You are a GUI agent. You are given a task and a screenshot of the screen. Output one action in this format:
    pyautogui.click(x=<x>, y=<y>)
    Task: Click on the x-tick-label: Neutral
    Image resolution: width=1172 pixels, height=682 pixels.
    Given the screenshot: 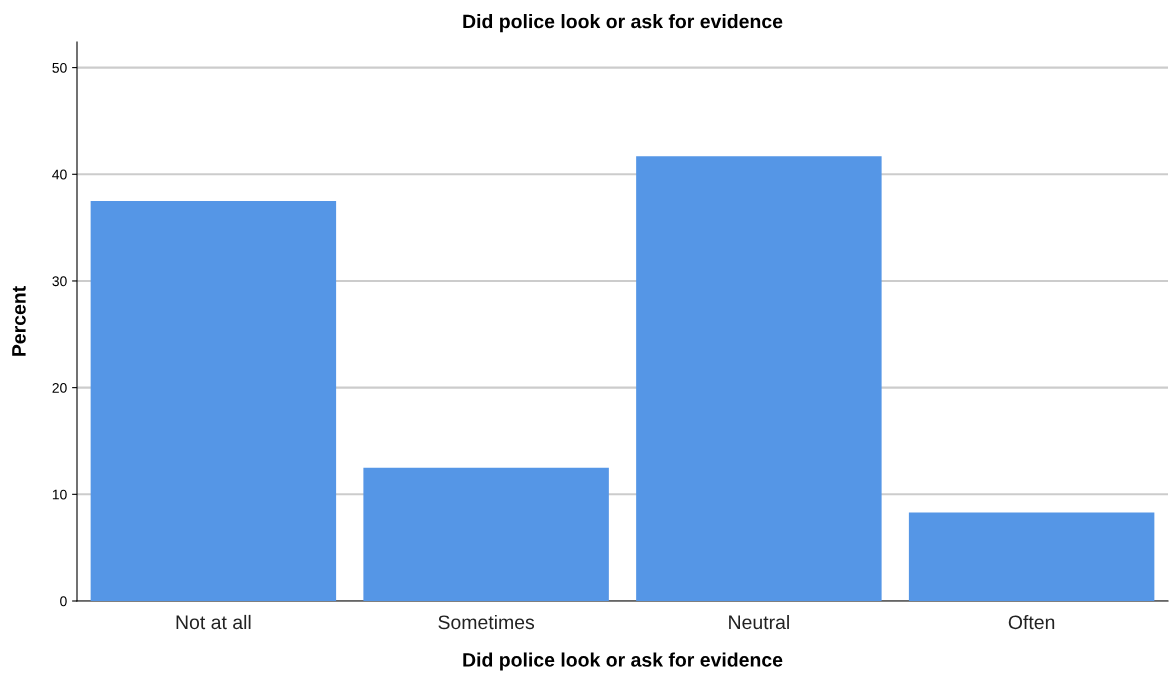 What is the action you would take?
    pyautogui.click(x=759, y=622)
    